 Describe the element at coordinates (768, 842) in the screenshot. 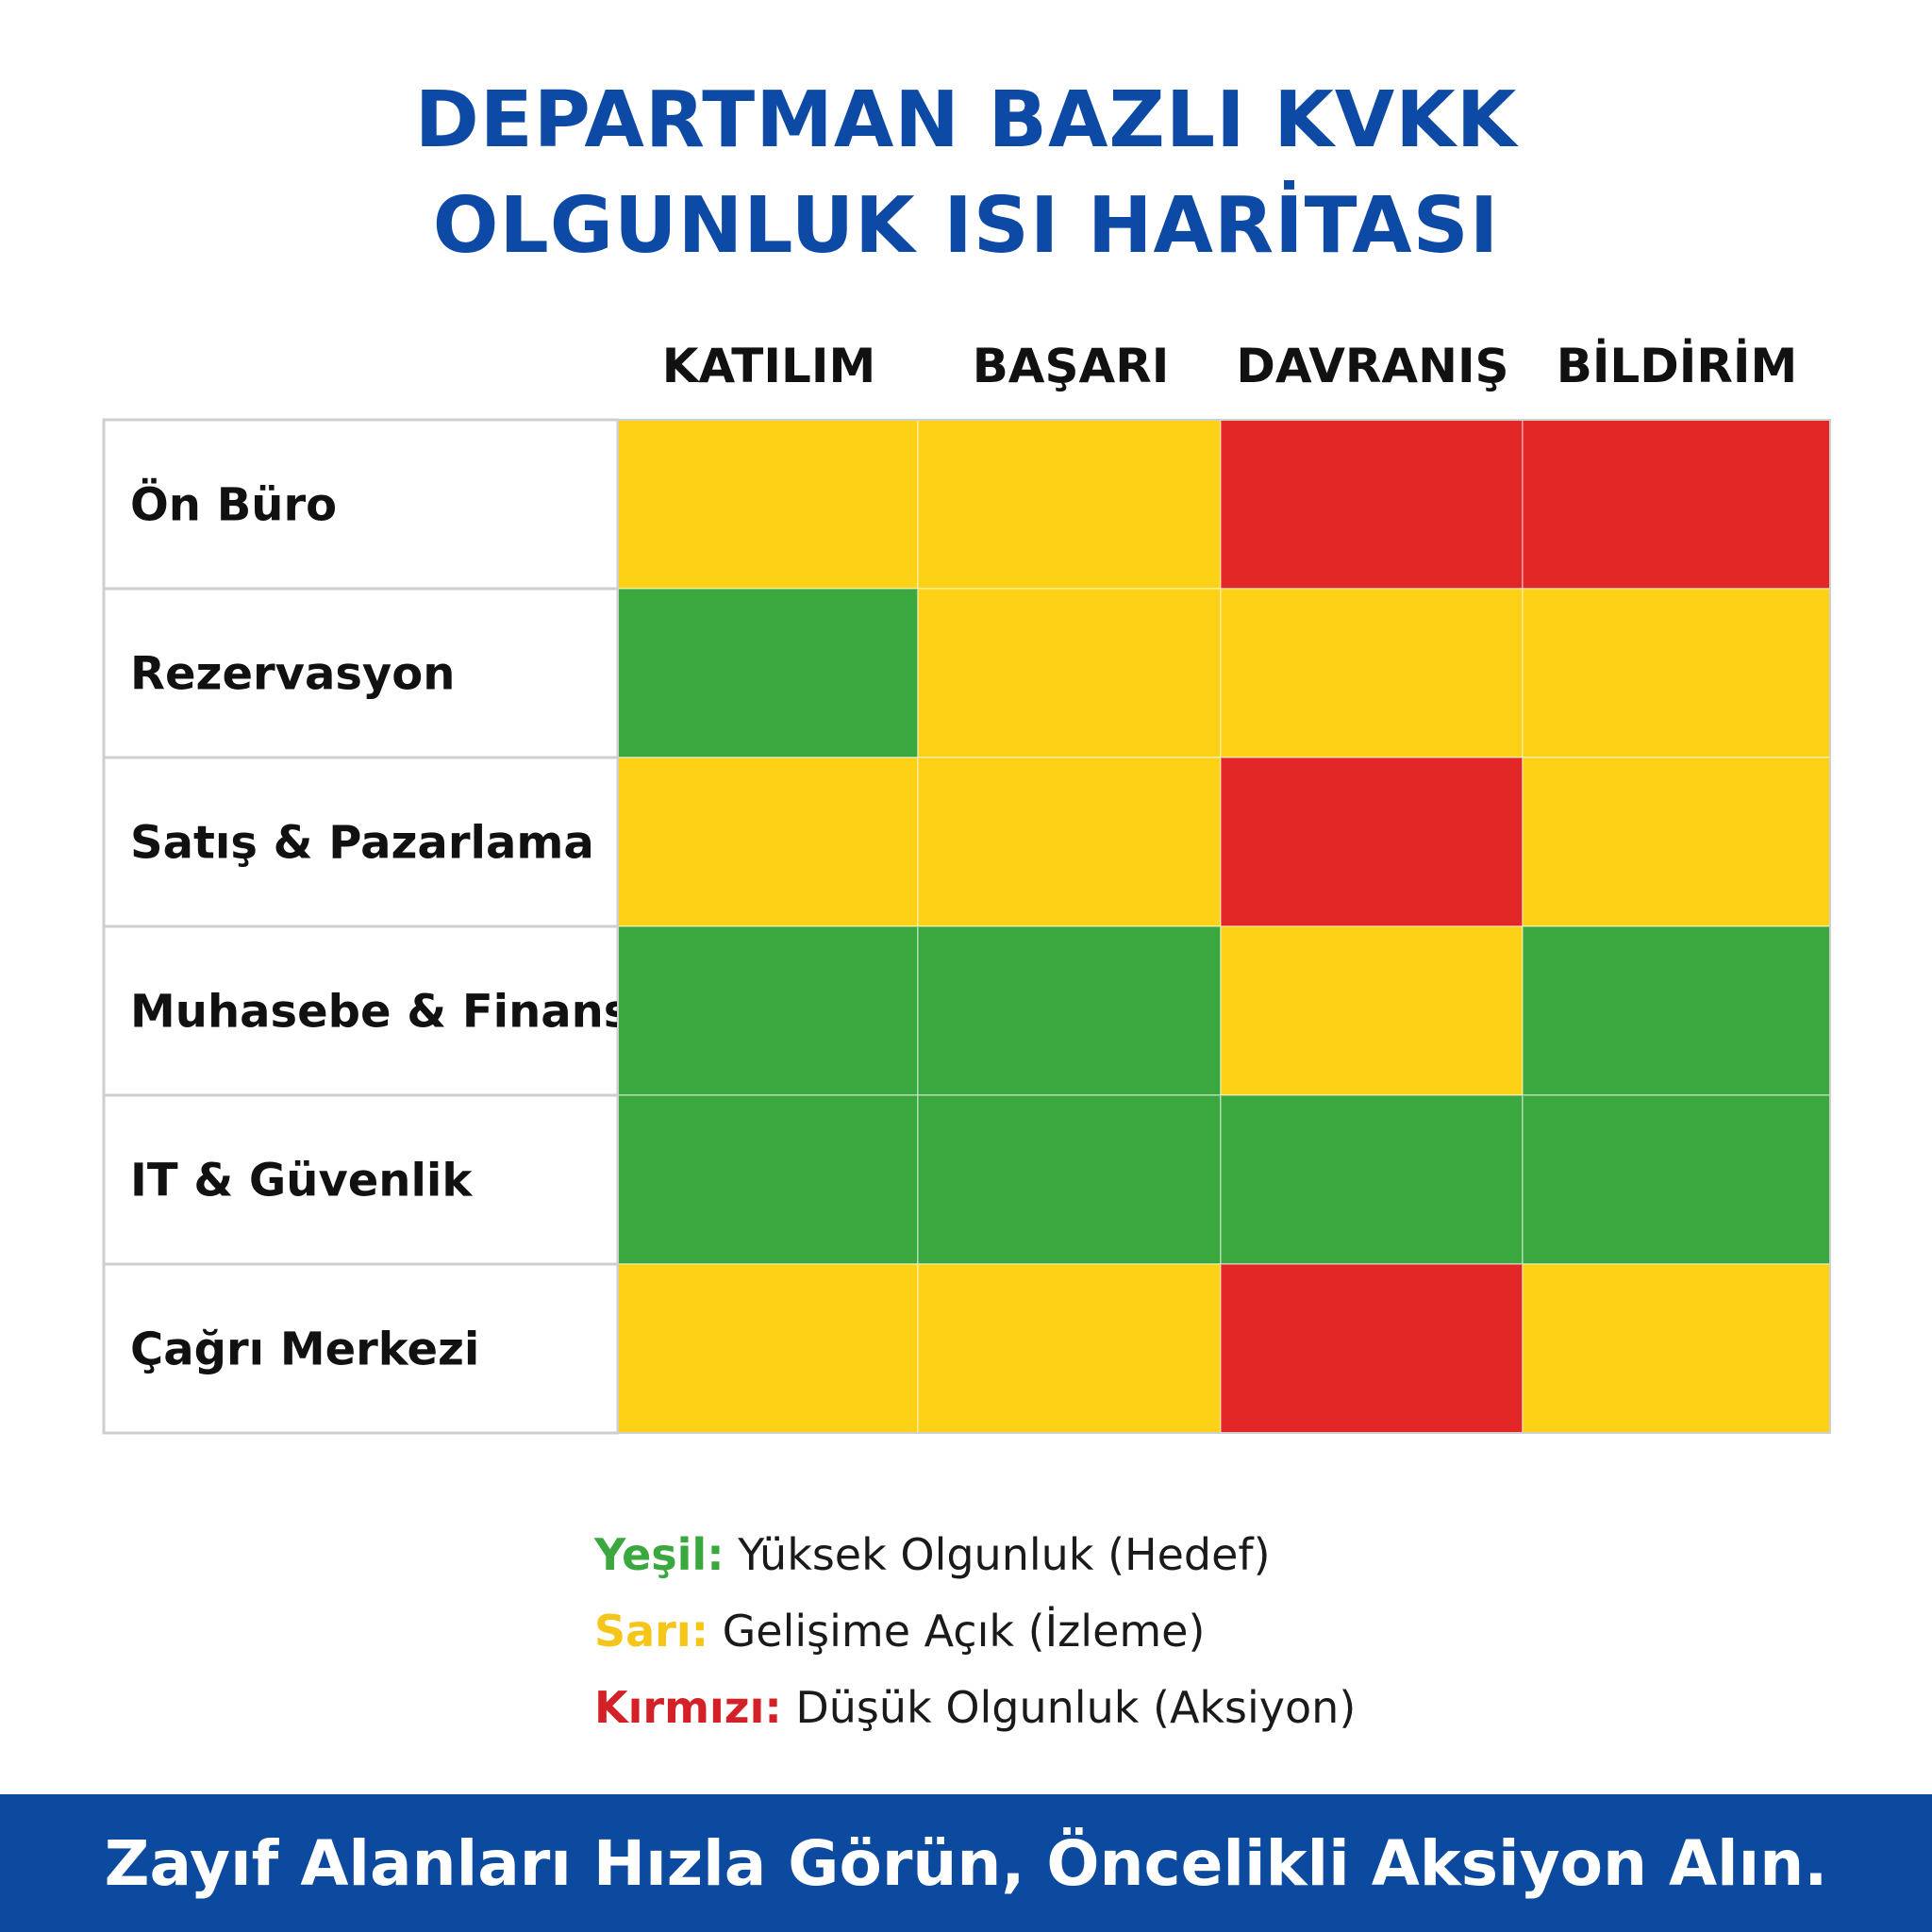

I see `cell-satis-and-pazarlama-katilim-yellow` at that location.